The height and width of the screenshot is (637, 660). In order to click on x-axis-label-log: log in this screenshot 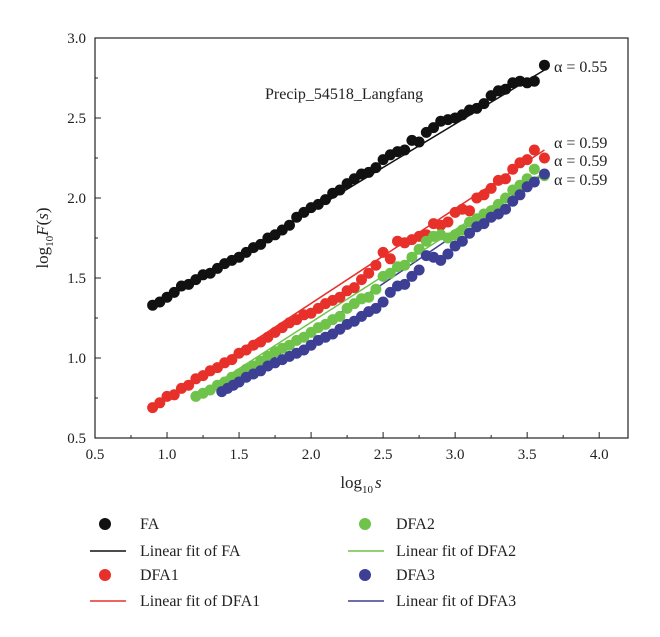, I will do `click(351, 482)`.